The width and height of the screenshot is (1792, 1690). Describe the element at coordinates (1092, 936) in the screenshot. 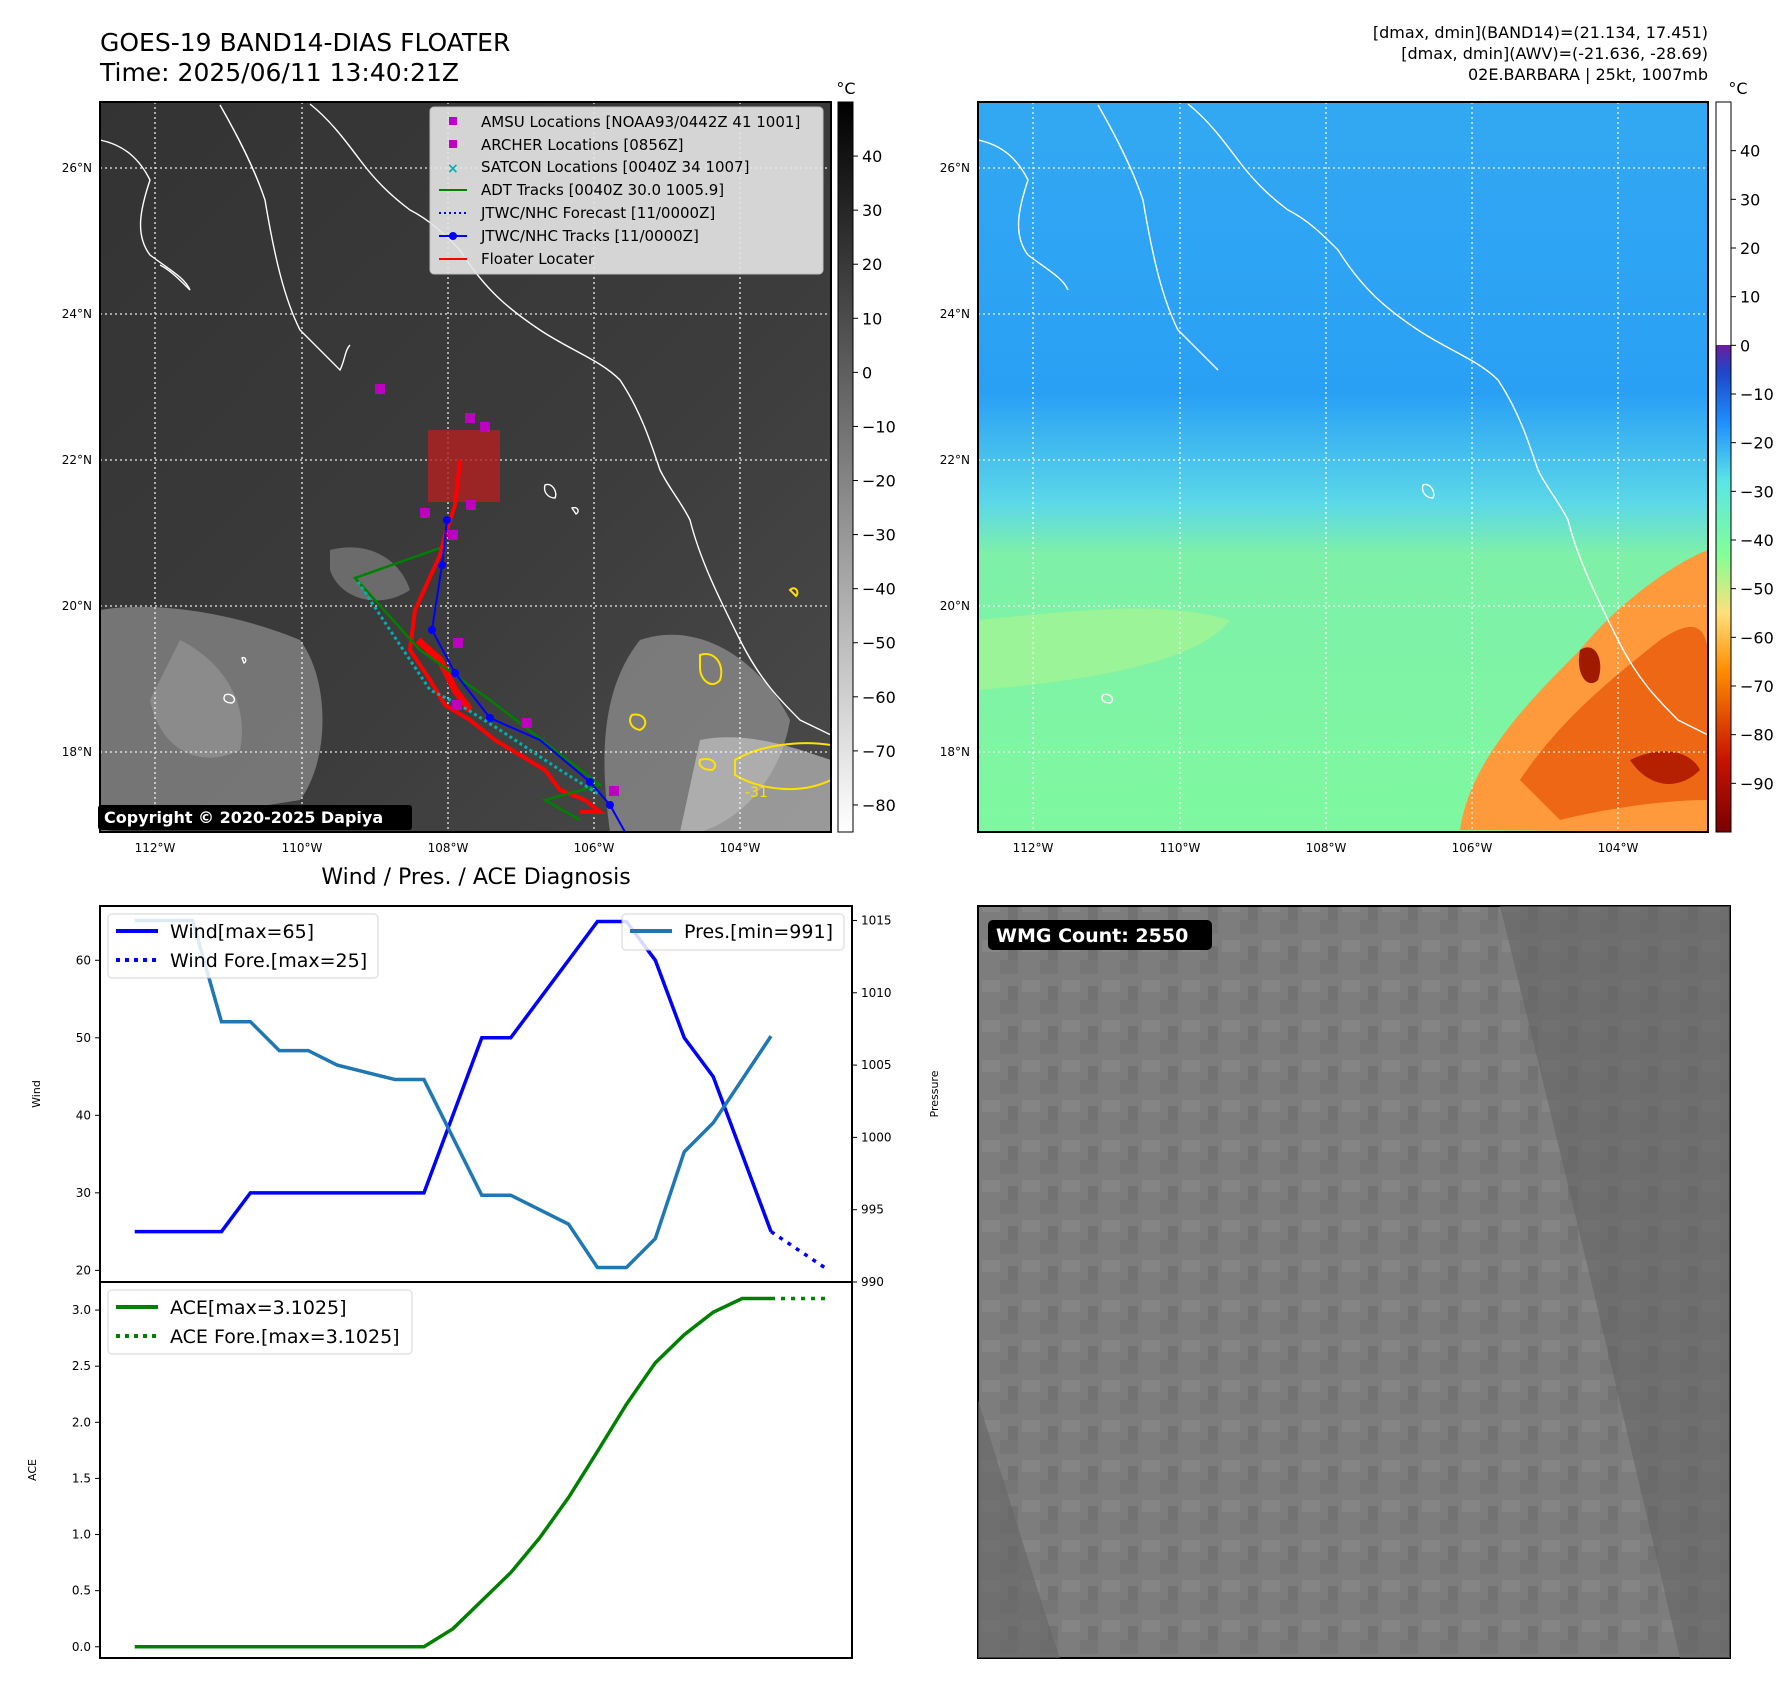

I see `wmg-count-label: WMG Count: 2550` at that location.